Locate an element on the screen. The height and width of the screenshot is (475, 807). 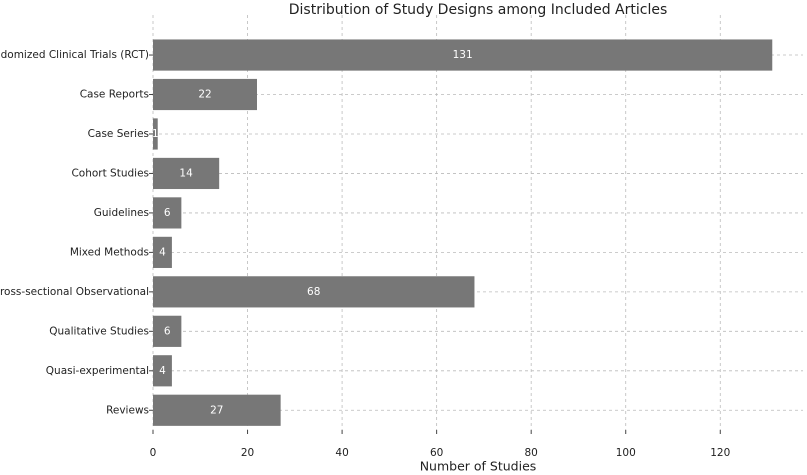
y-tick-label: Cross-sectional Observational is located at coordinates (74, 292).